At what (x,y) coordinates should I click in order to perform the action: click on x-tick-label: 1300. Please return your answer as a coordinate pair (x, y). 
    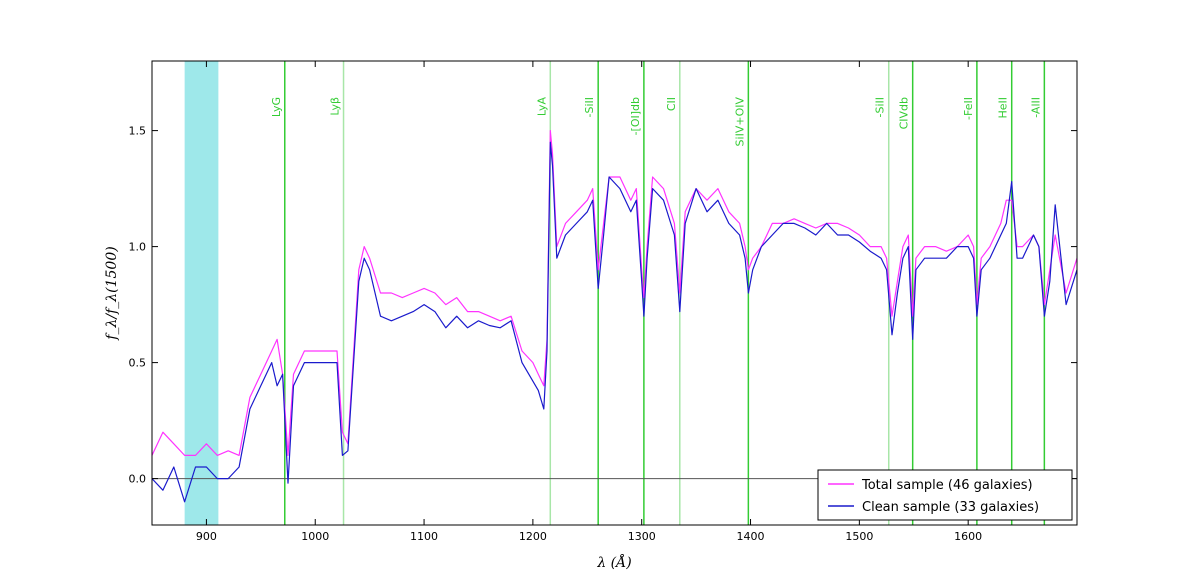
    Looking at the image, I should click on (642, 536).